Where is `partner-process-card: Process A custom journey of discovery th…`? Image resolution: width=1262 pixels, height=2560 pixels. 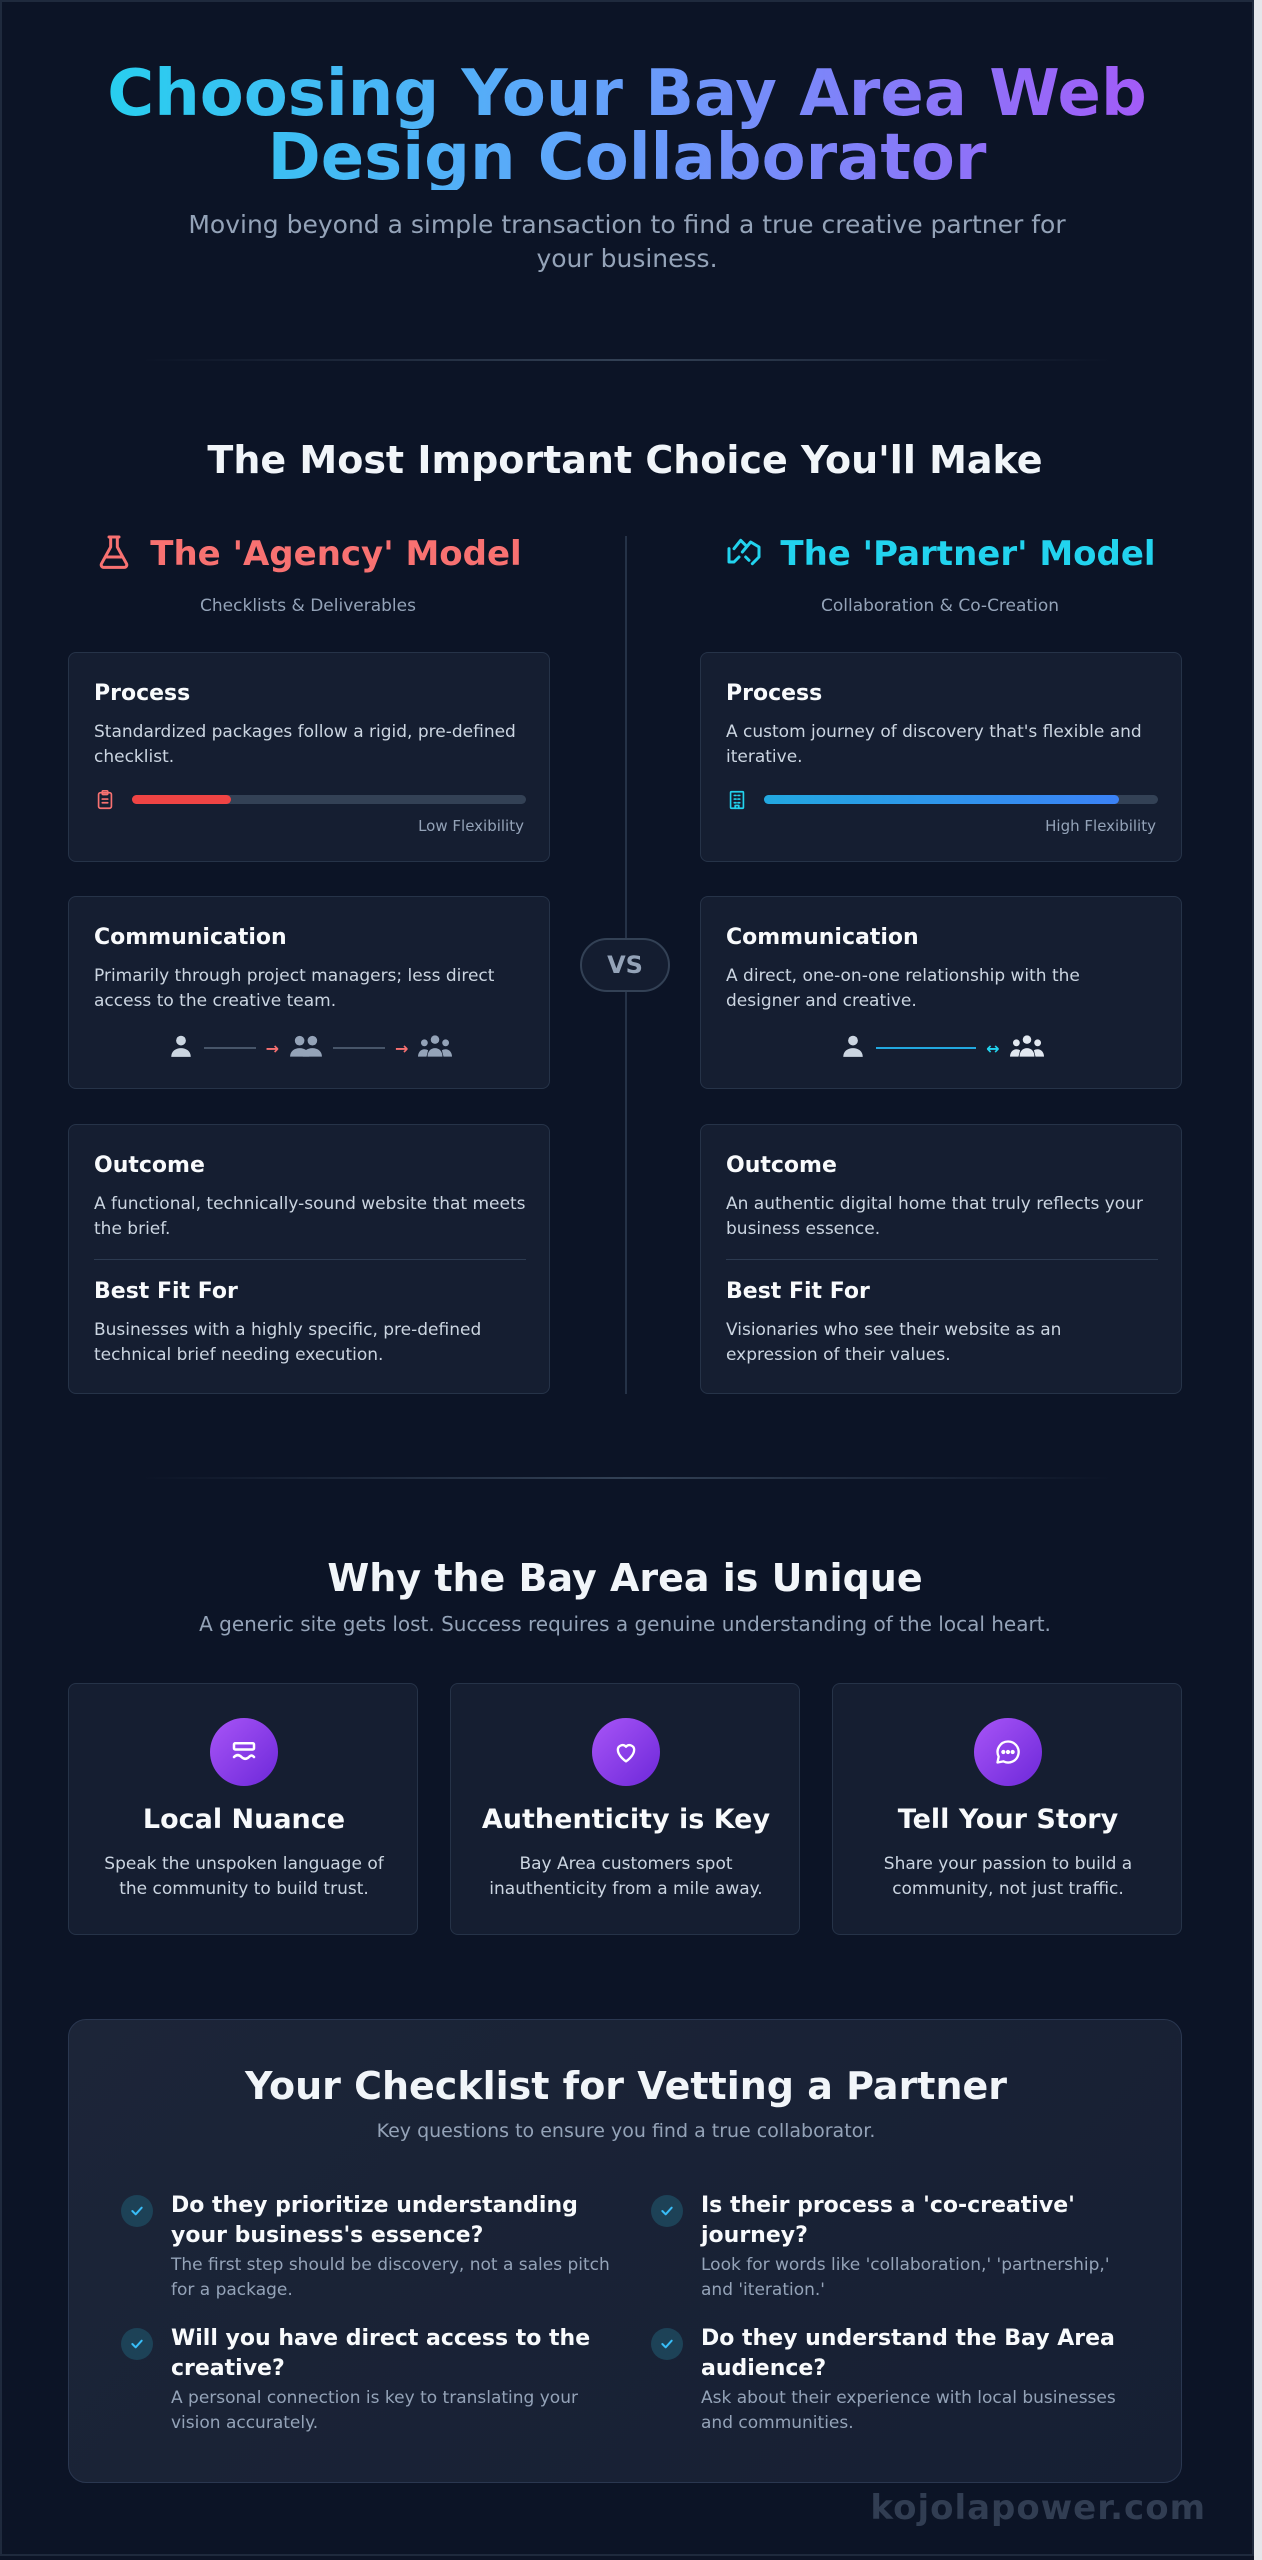 partner-process-card: Process A custom journey of discovery th… is located at coordinates (941, 757).